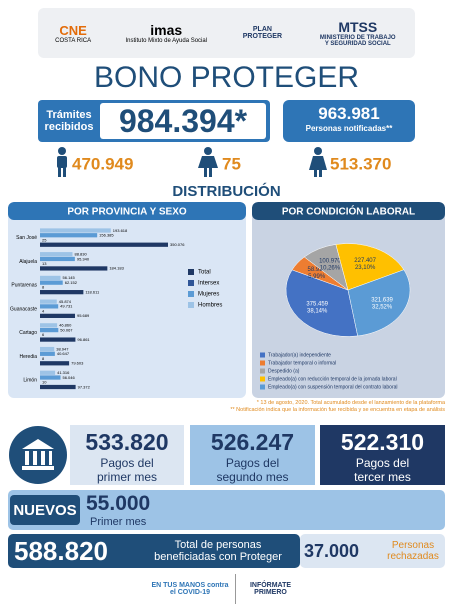  What do you see at coordinates (318, 162) in the screenshot?
I see `female-icon` at bounding box center [318, 162].